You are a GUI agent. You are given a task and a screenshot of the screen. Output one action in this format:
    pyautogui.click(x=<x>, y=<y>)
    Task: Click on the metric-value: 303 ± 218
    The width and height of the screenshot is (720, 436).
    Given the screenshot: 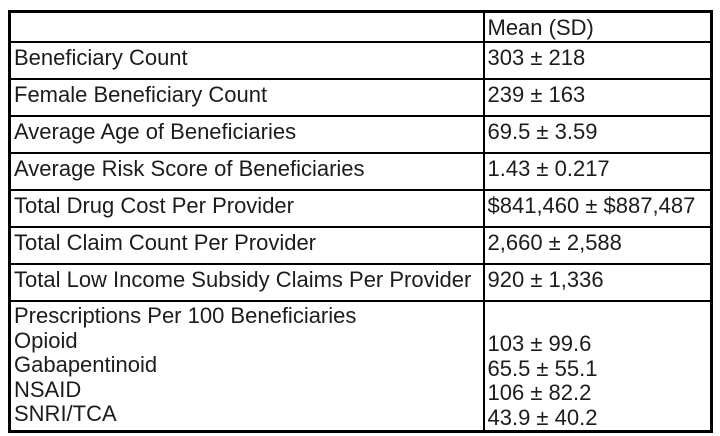 What is the action you would take?
    pyautogui.click(x=597, y=60)
    